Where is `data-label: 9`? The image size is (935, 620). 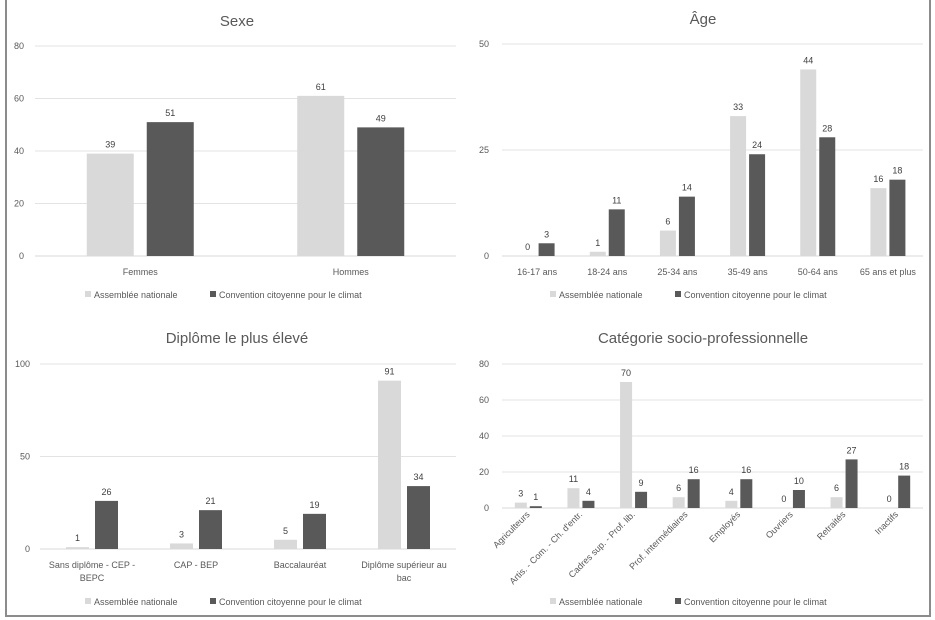 data-label: 9 is located at coordinates (641, 483).